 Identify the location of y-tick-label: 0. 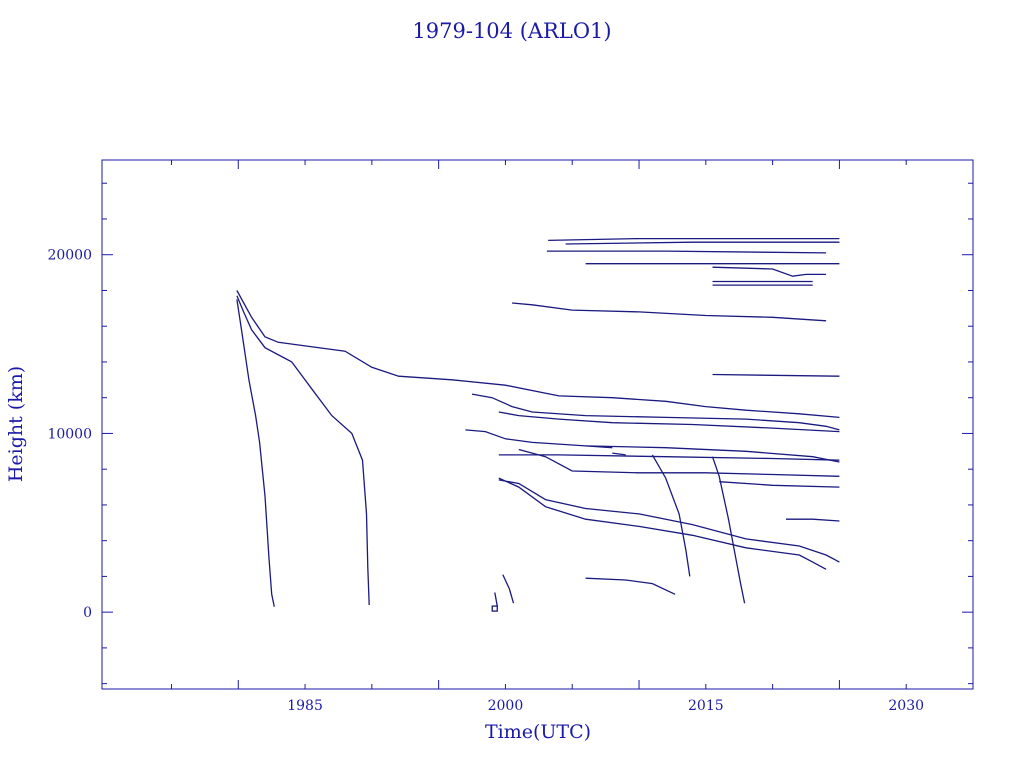
(87, 613).